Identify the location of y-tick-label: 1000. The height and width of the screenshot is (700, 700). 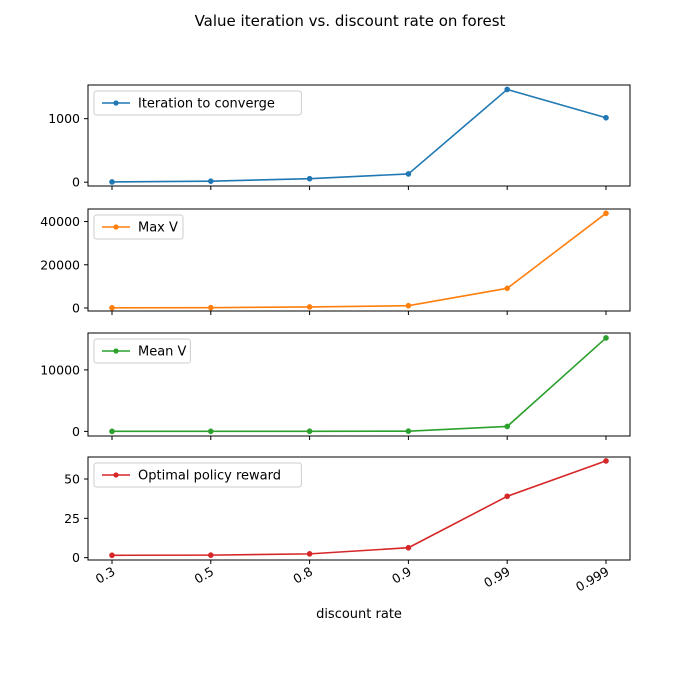
(64, 118).